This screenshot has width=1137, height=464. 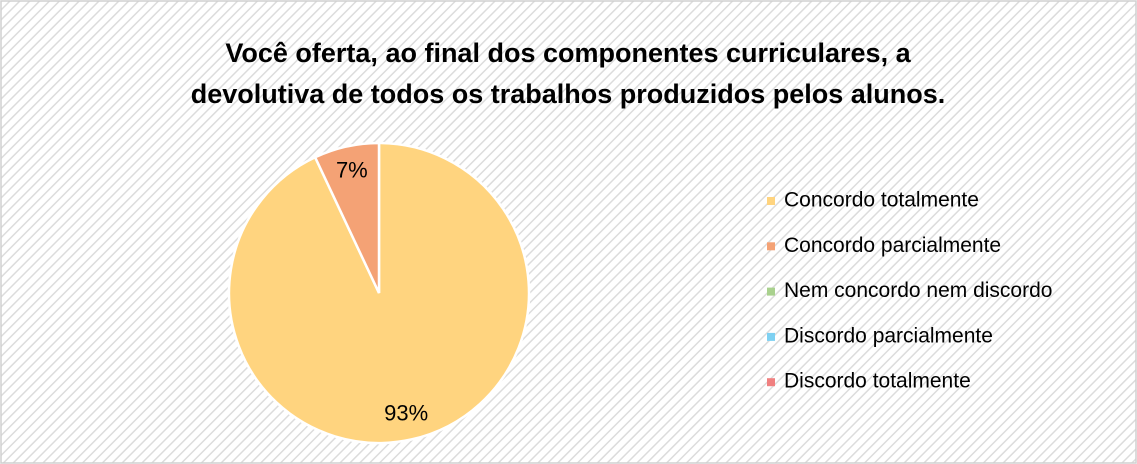 I want to click on legend-label: Discordo parcialmente, so click(x=888, y=335).